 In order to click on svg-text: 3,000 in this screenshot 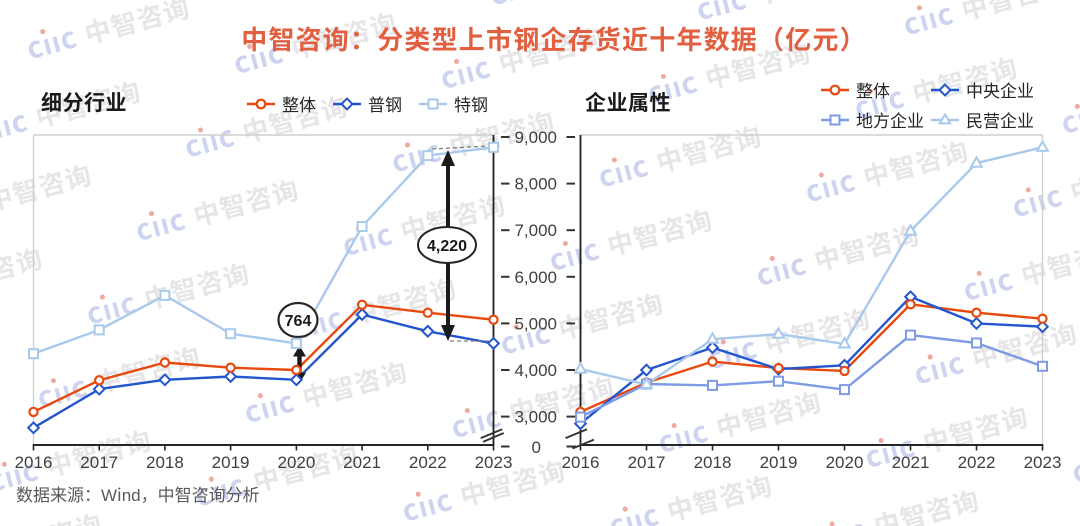, I will do `click(535, 417)`.